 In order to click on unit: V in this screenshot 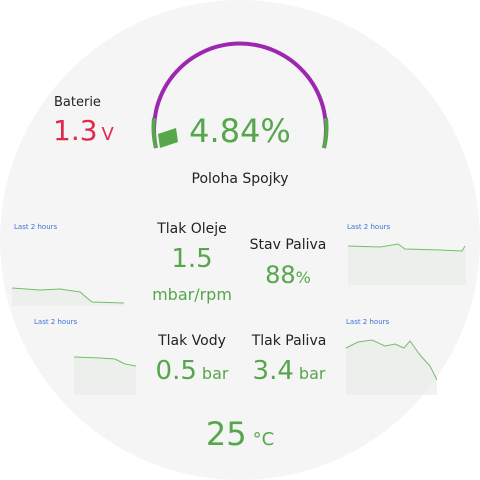, I will do `click(108, 134)`.